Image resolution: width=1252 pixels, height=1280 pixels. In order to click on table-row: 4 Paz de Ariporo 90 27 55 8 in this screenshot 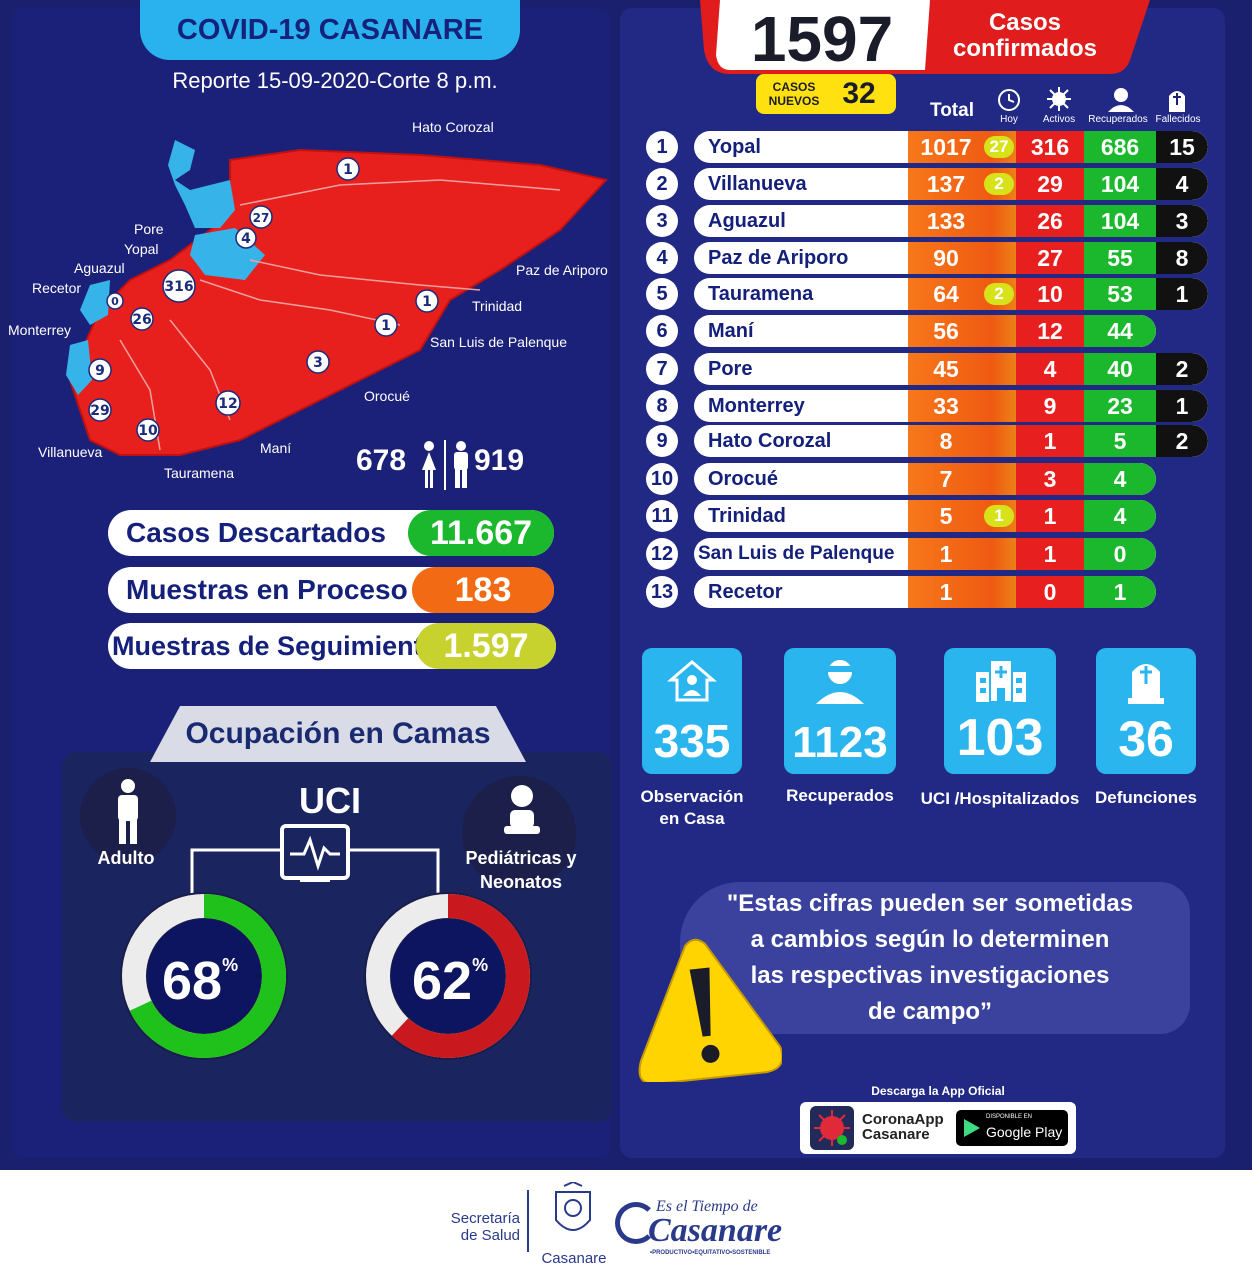, I will do `click(929, 258)`.